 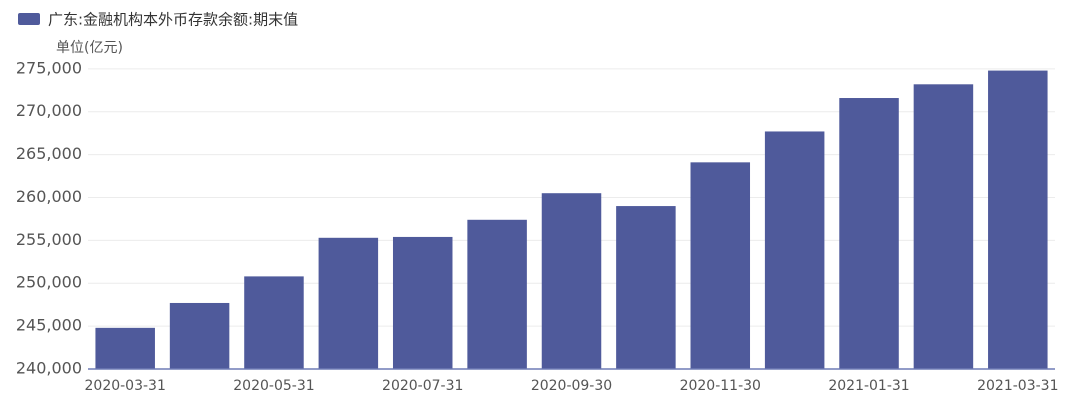 I want to click on y-tick-label: 250,000, so click(x=49, y=282).